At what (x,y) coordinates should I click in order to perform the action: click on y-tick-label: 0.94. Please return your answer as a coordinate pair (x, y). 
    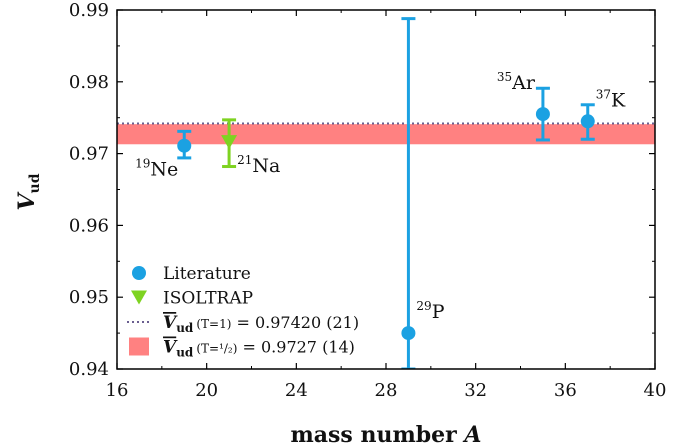
    Looking at the image, I should click on (89, 369).